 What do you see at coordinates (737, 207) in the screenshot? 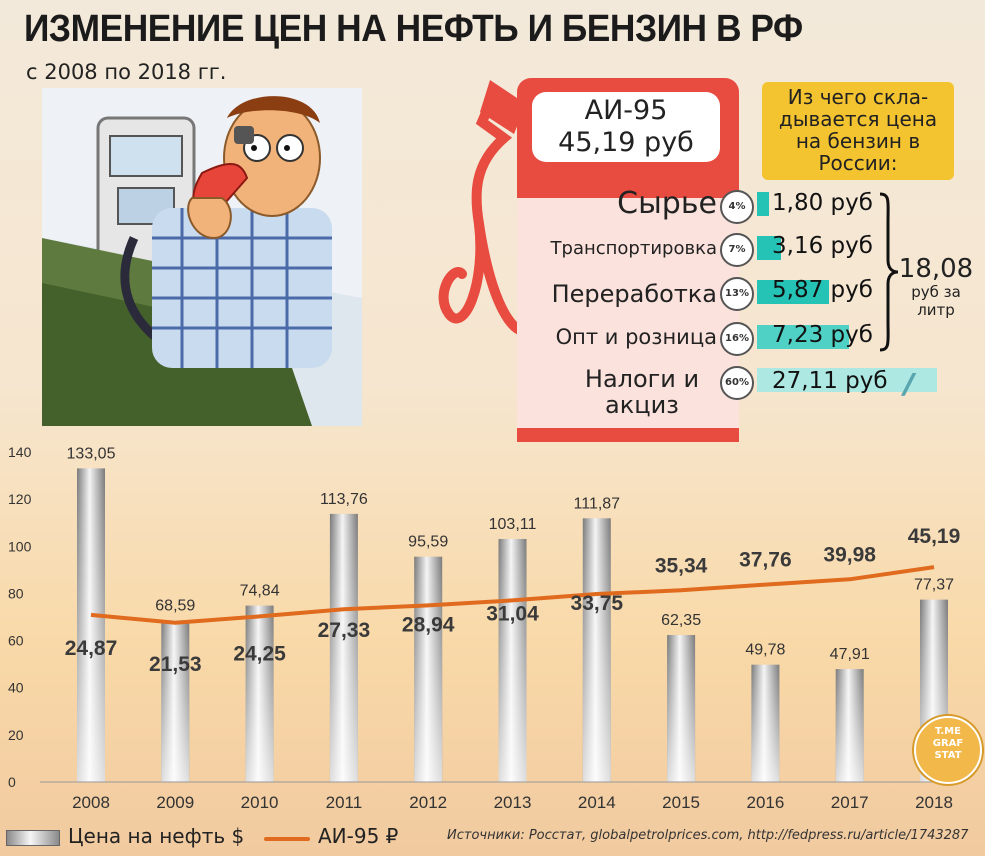
I see `breakdown-pct: 4%` at bounding box center [737, 207].